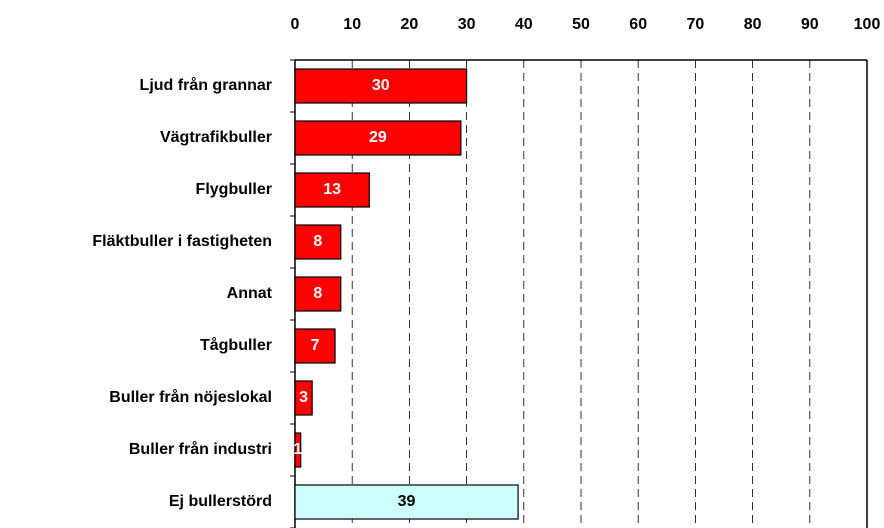  What do you see at coordinates (206, 85) in the screenshot?
I see `y-tick-label: Ljud från grannar` at bounding box center [206, 85].